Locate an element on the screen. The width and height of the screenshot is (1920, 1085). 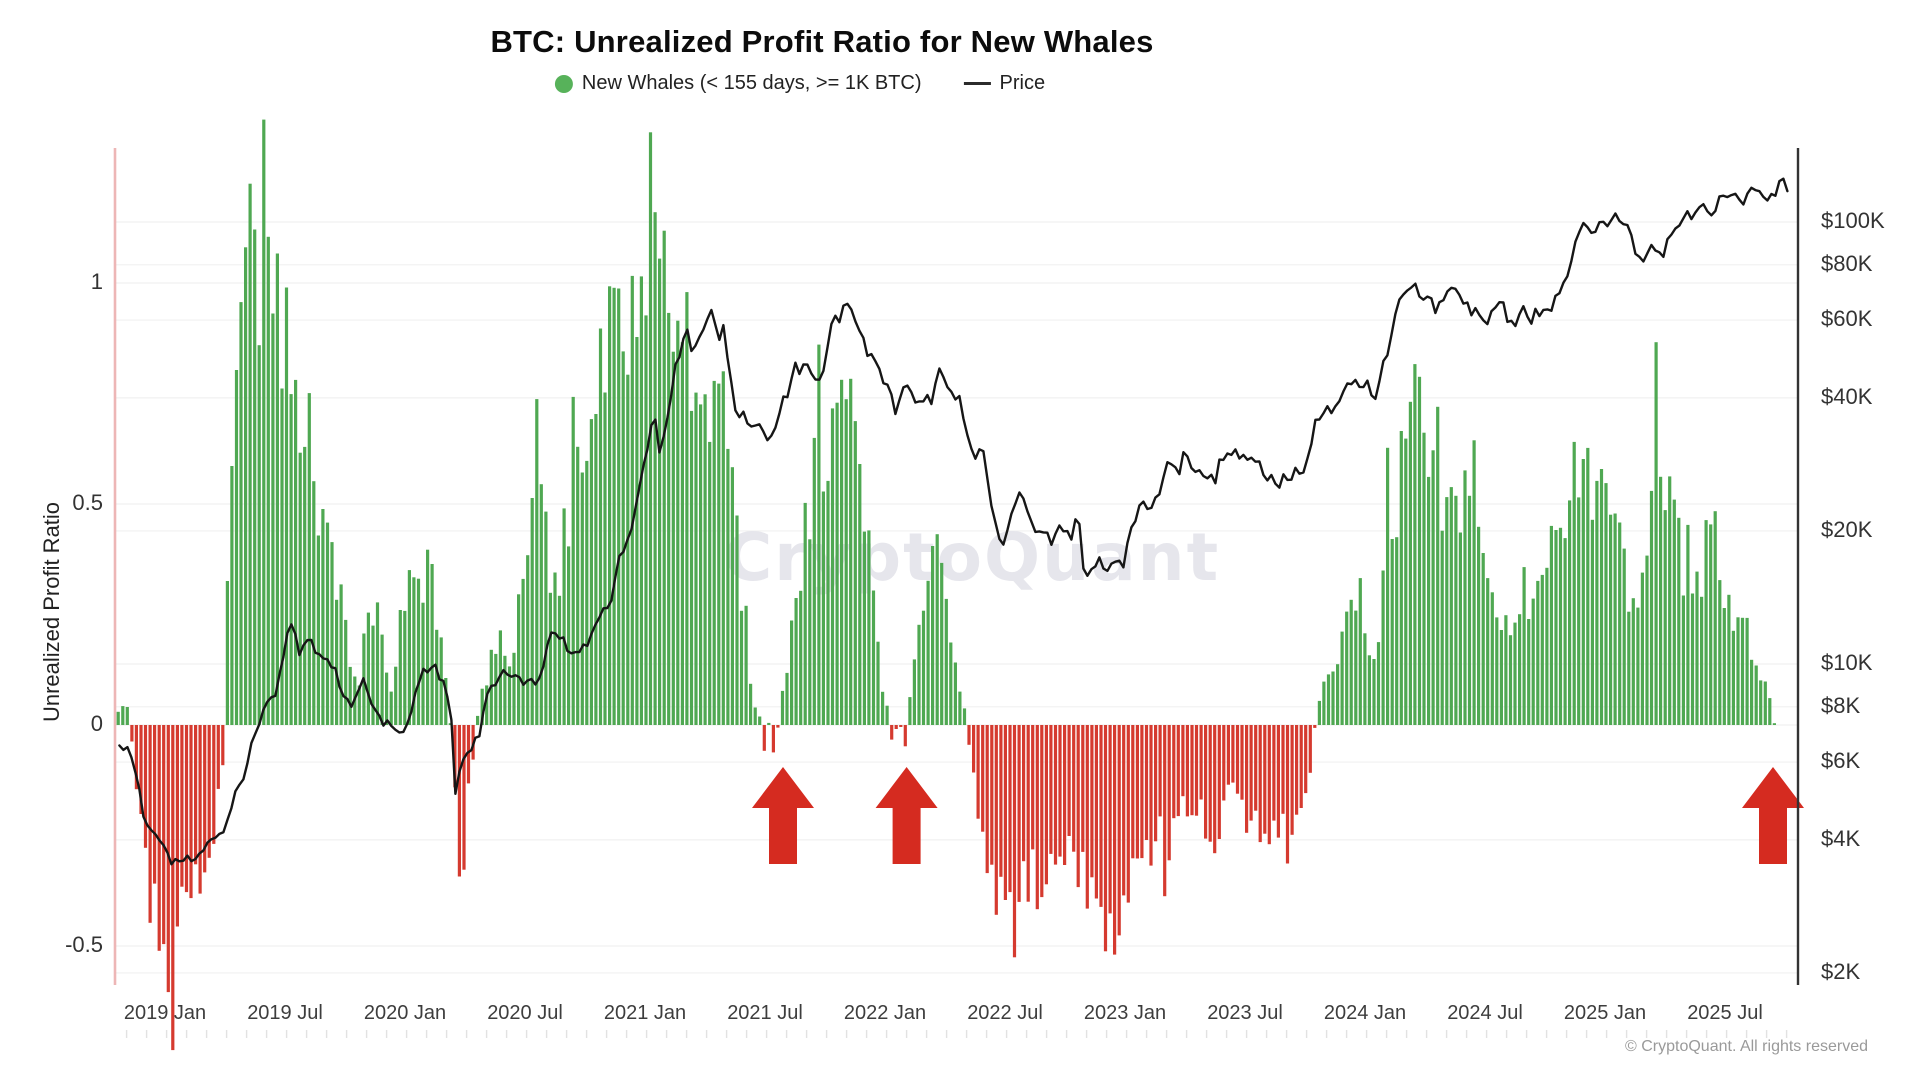
x-axis-tick-label: 2024 Jul is located at coordinates (1485, 1013).